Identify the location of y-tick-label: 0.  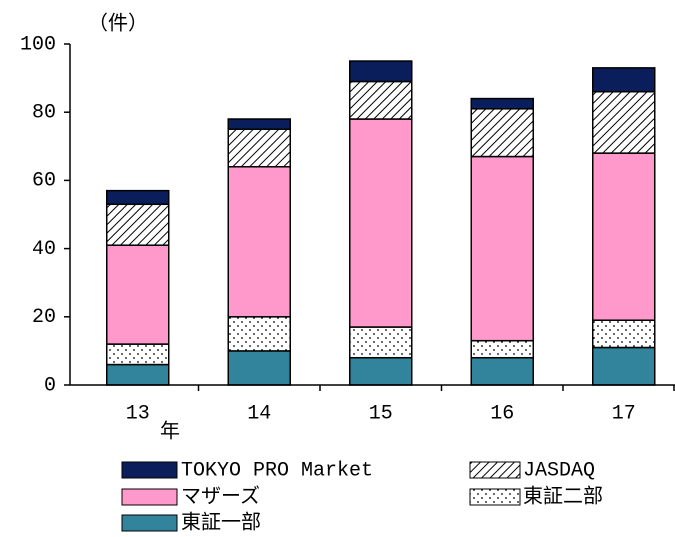
(50, 385).